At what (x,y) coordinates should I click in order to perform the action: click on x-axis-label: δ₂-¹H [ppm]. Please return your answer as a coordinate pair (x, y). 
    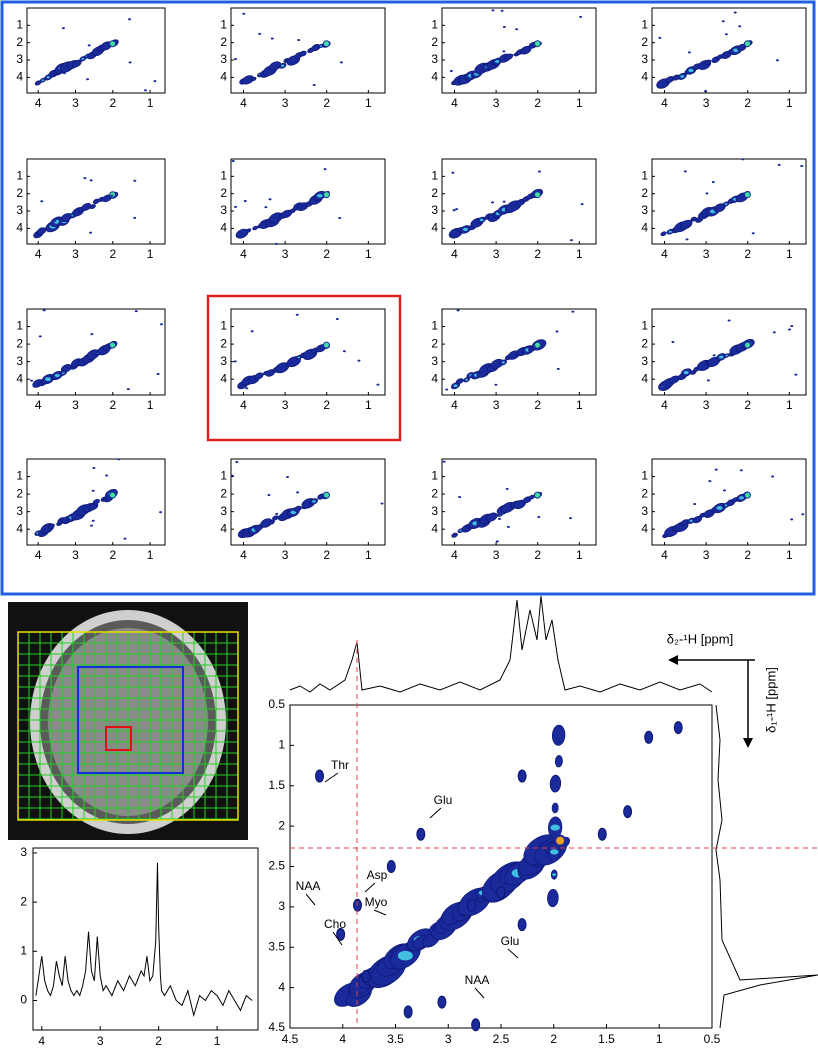
    Looking at the image, I should click on (700, 638).